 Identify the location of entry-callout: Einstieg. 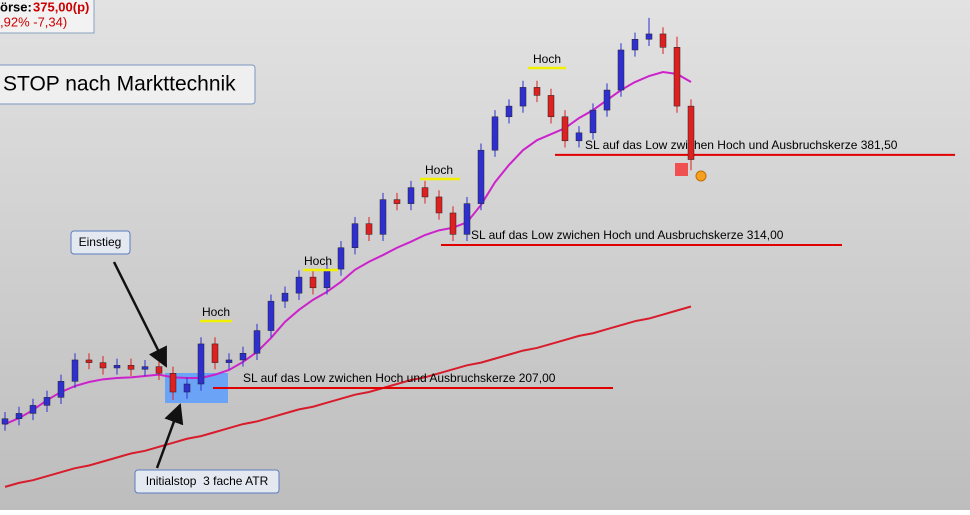
(100, 242).